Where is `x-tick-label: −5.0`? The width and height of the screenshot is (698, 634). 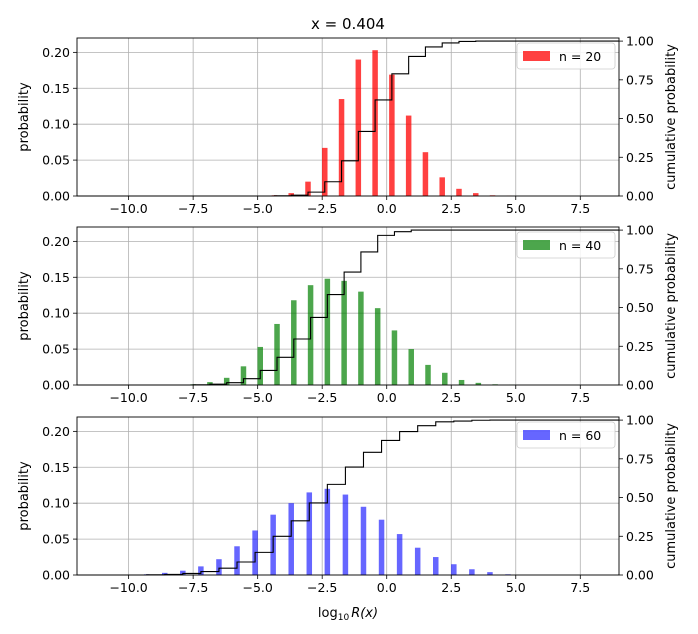 x-tick-label: −5.0 is located at coordinates (257, 208).